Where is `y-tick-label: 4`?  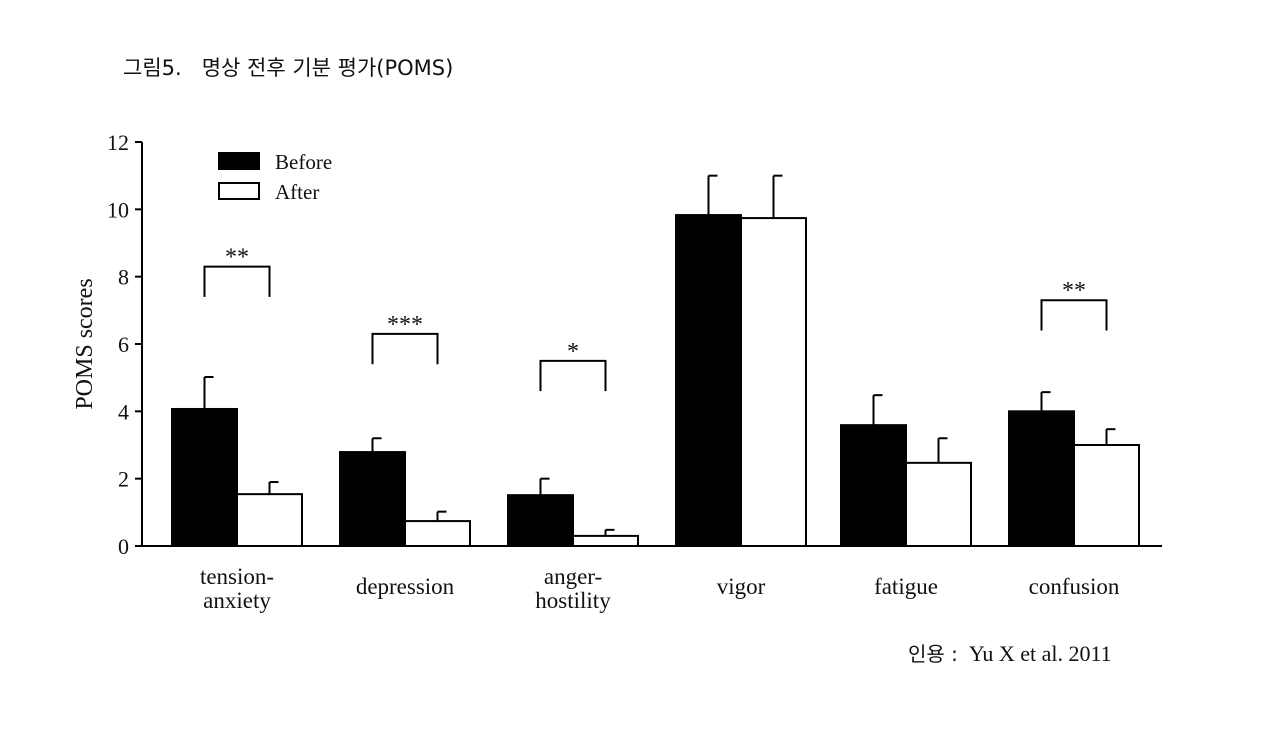 y-tick-label: 4 is located at coordinates (123, 411).